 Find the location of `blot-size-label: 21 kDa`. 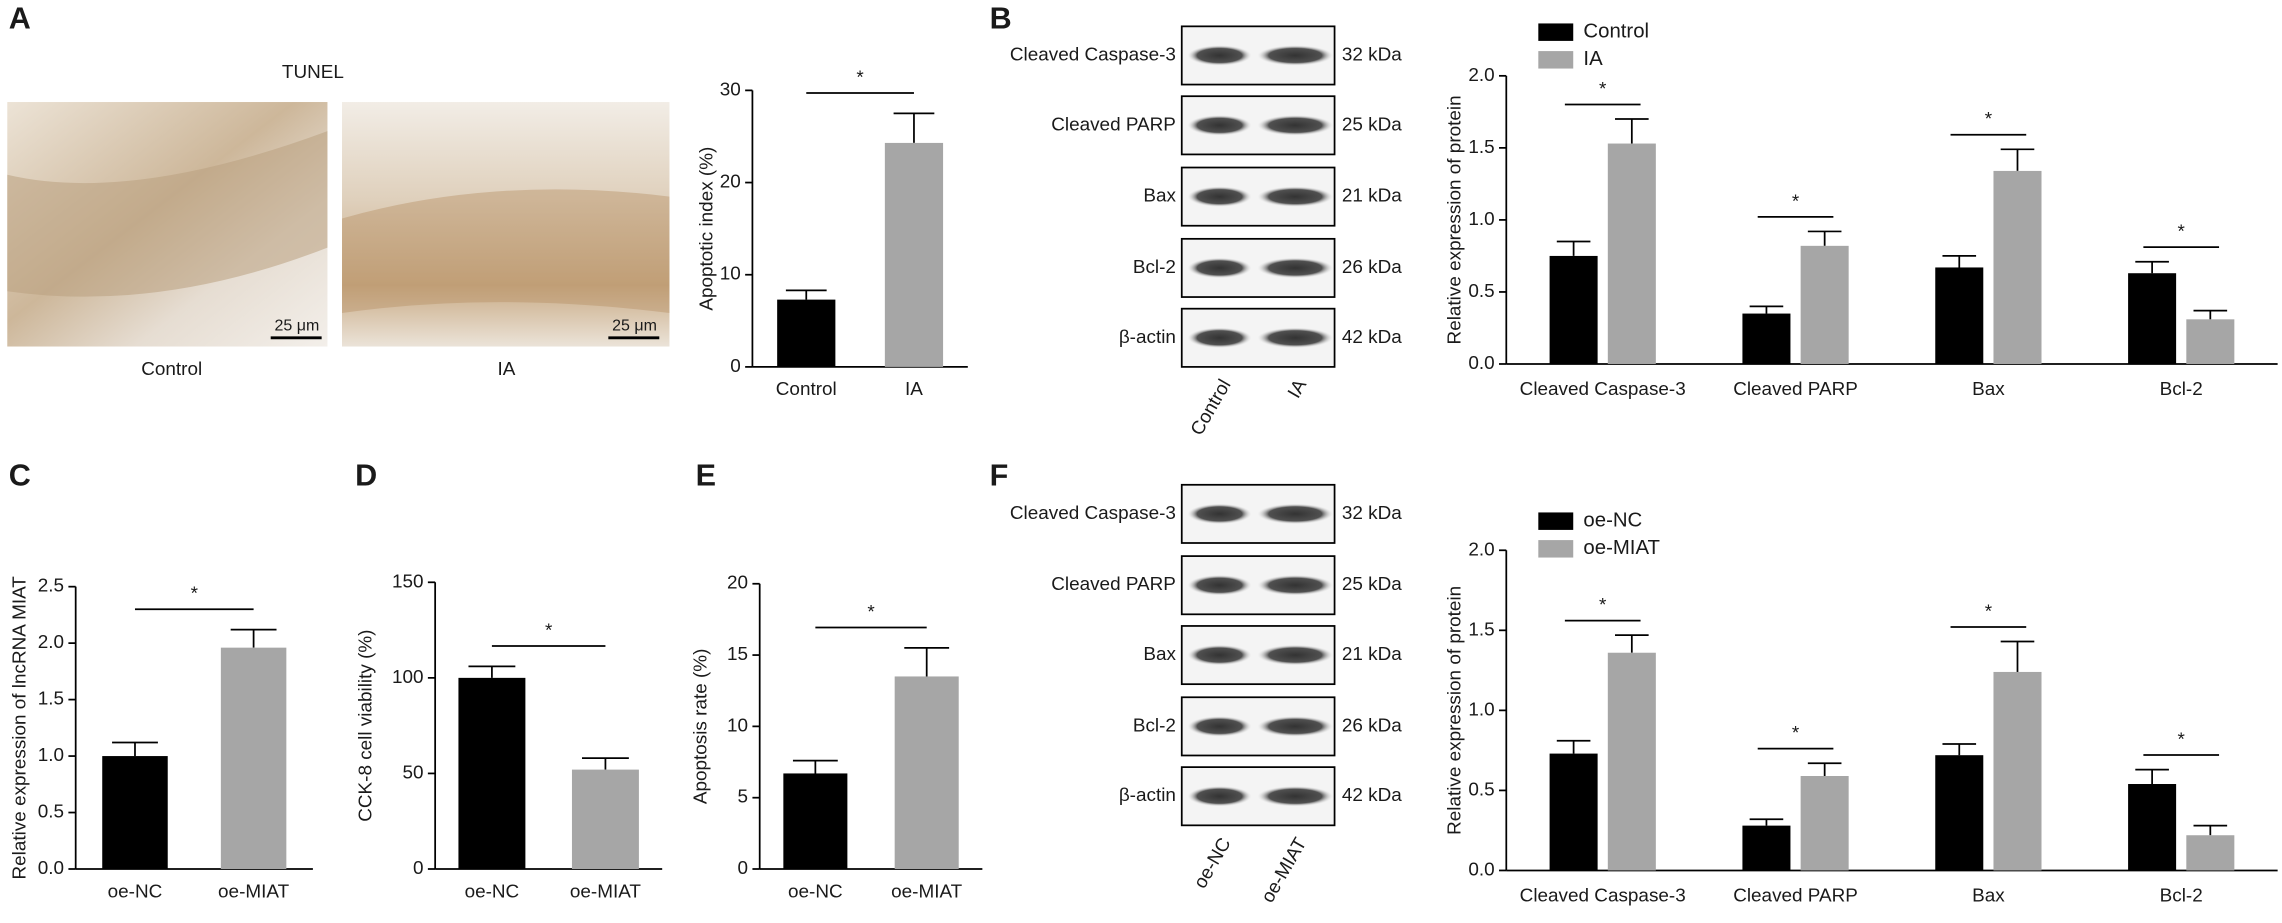

blot-size-label: 21 kDa is located at coordinates (1372, 654).